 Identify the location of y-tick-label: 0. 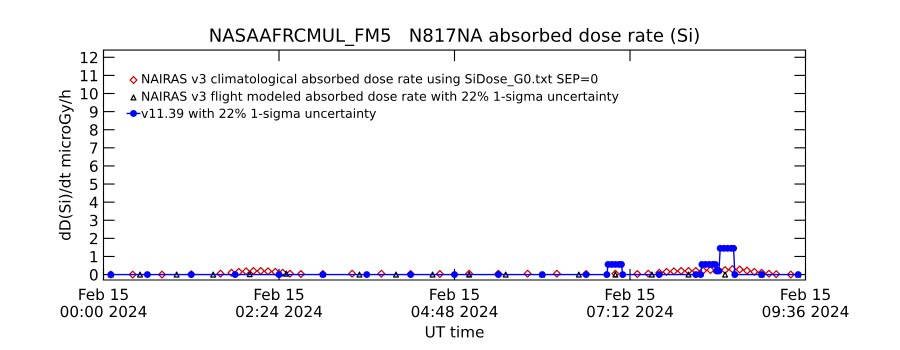
(94, 275).